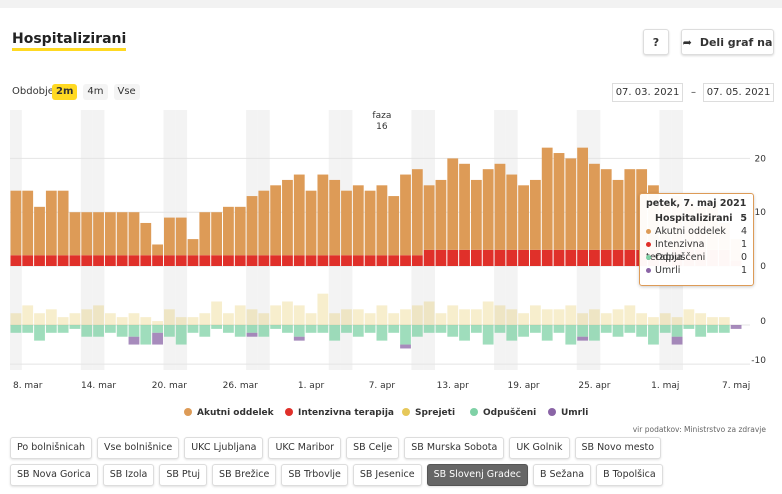  I want to click on hospital-button: SB Ptuj, so click(183, 475).